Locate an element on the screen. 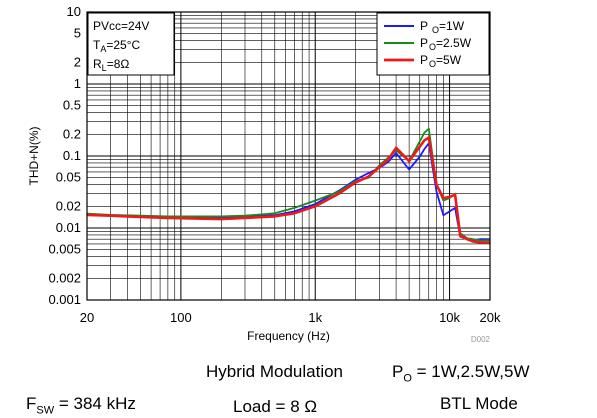 The height and width of the screenshot is (418, 597). y-tick-label: 10 is located at coordinates (74, 11).